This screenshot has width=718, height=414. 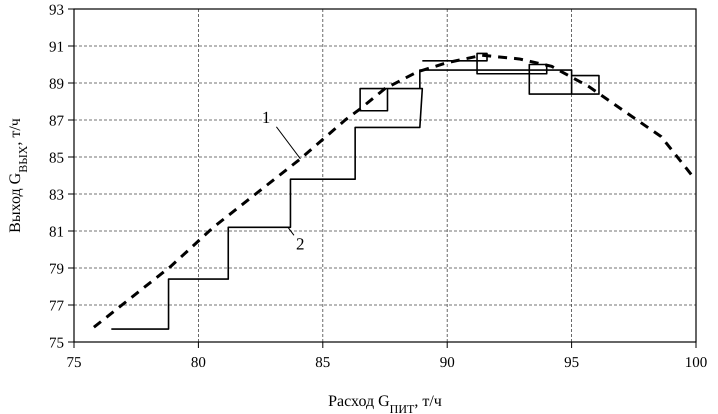 I want to click on x-tick-label: 75, so click(x=74, y=363).